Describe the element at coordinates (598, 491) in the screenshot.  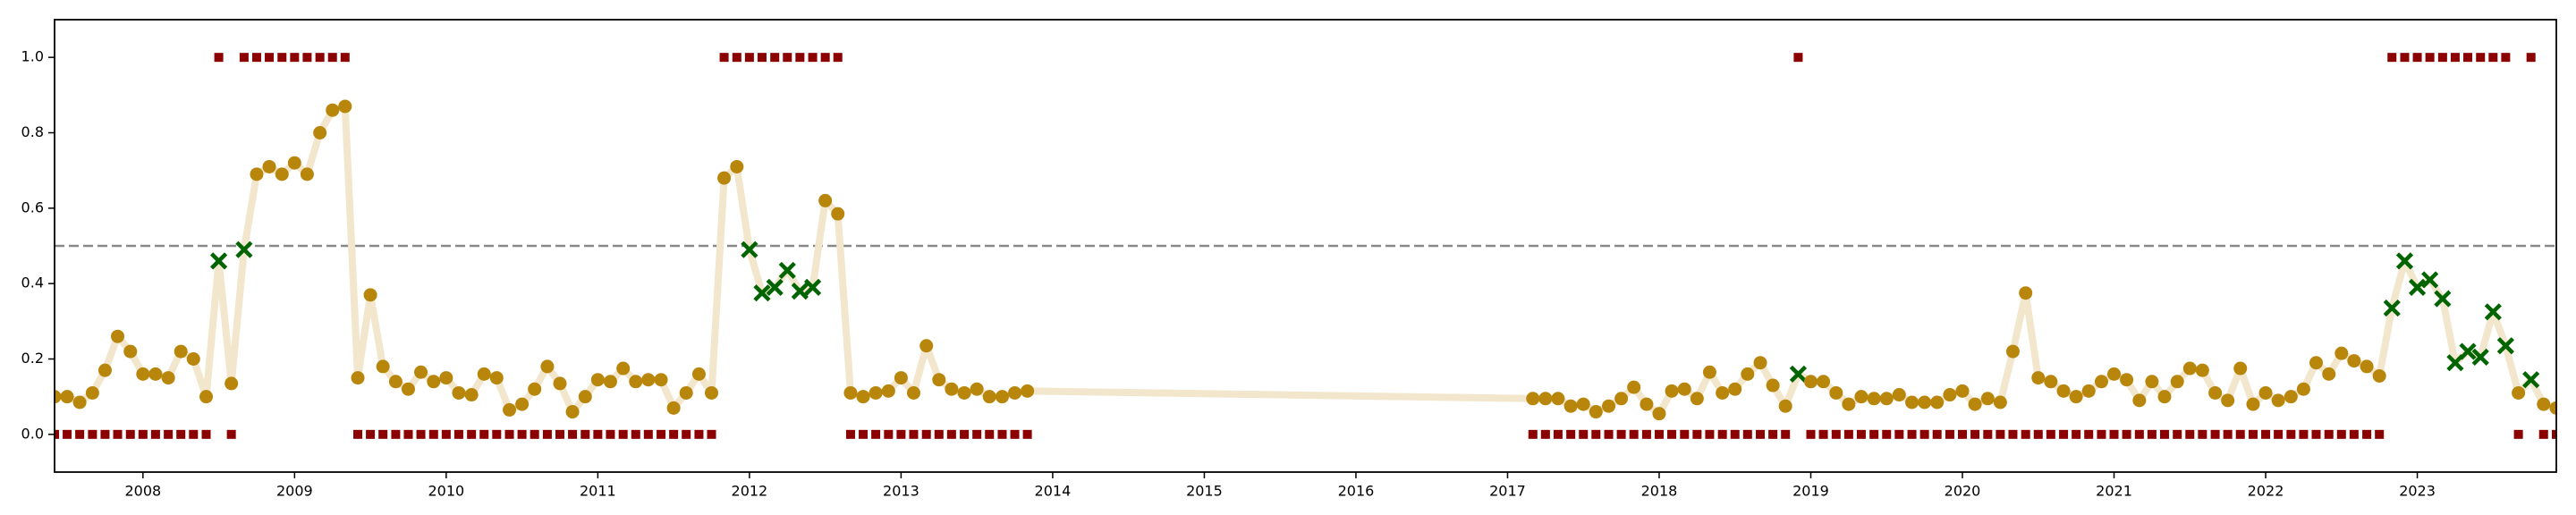
I see `x-tick-label: 2011` at that location.